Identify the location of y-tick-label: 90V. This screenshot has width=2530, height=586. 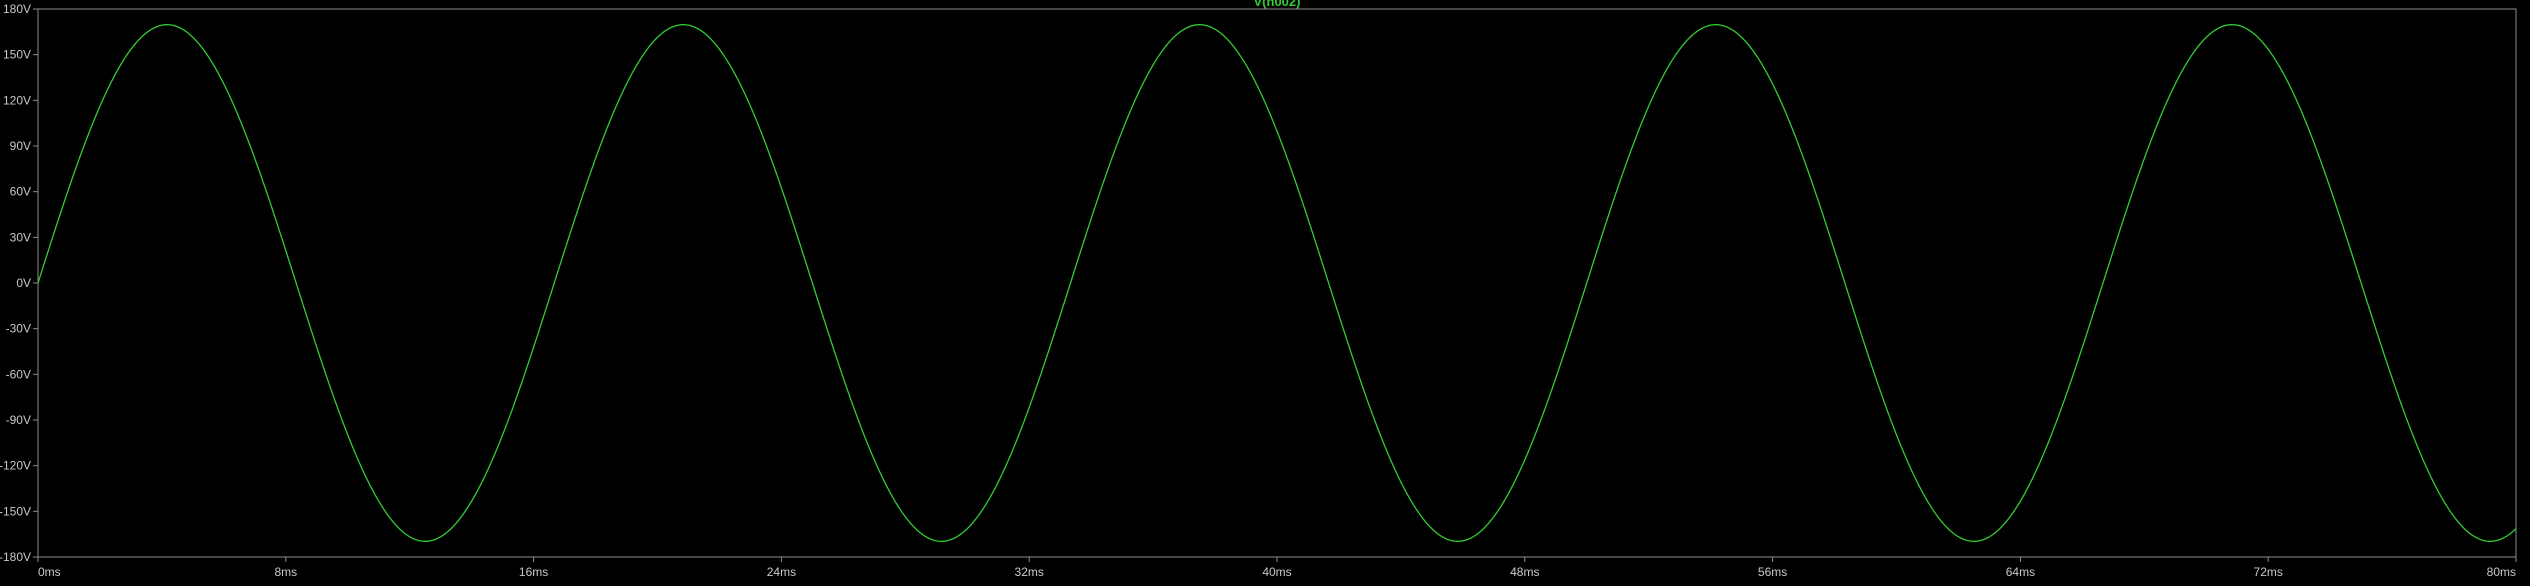
(20, 146).